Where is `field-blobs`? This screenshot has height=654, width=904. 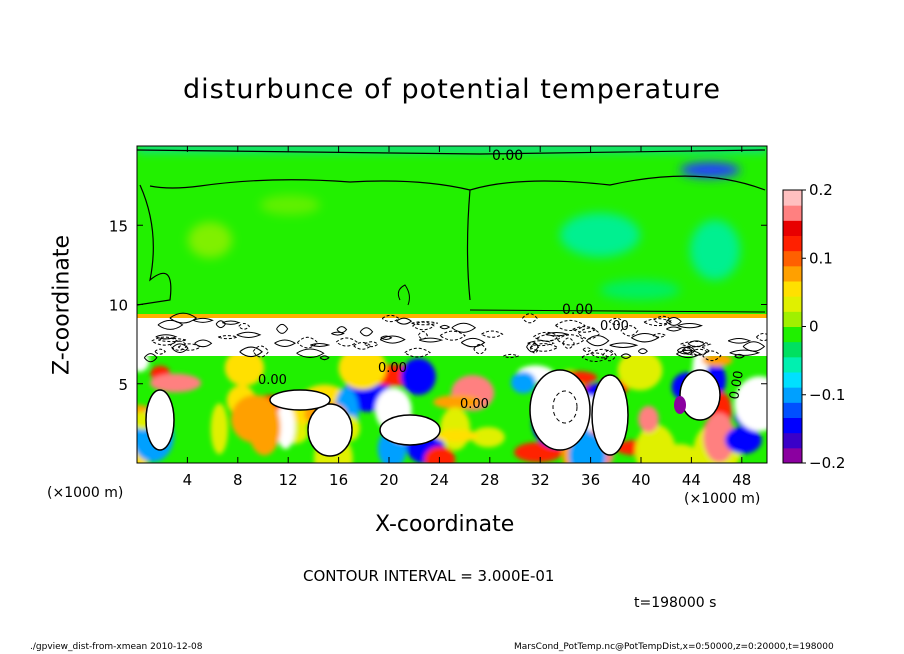
field-blobs is located at coordinates (452, 404).